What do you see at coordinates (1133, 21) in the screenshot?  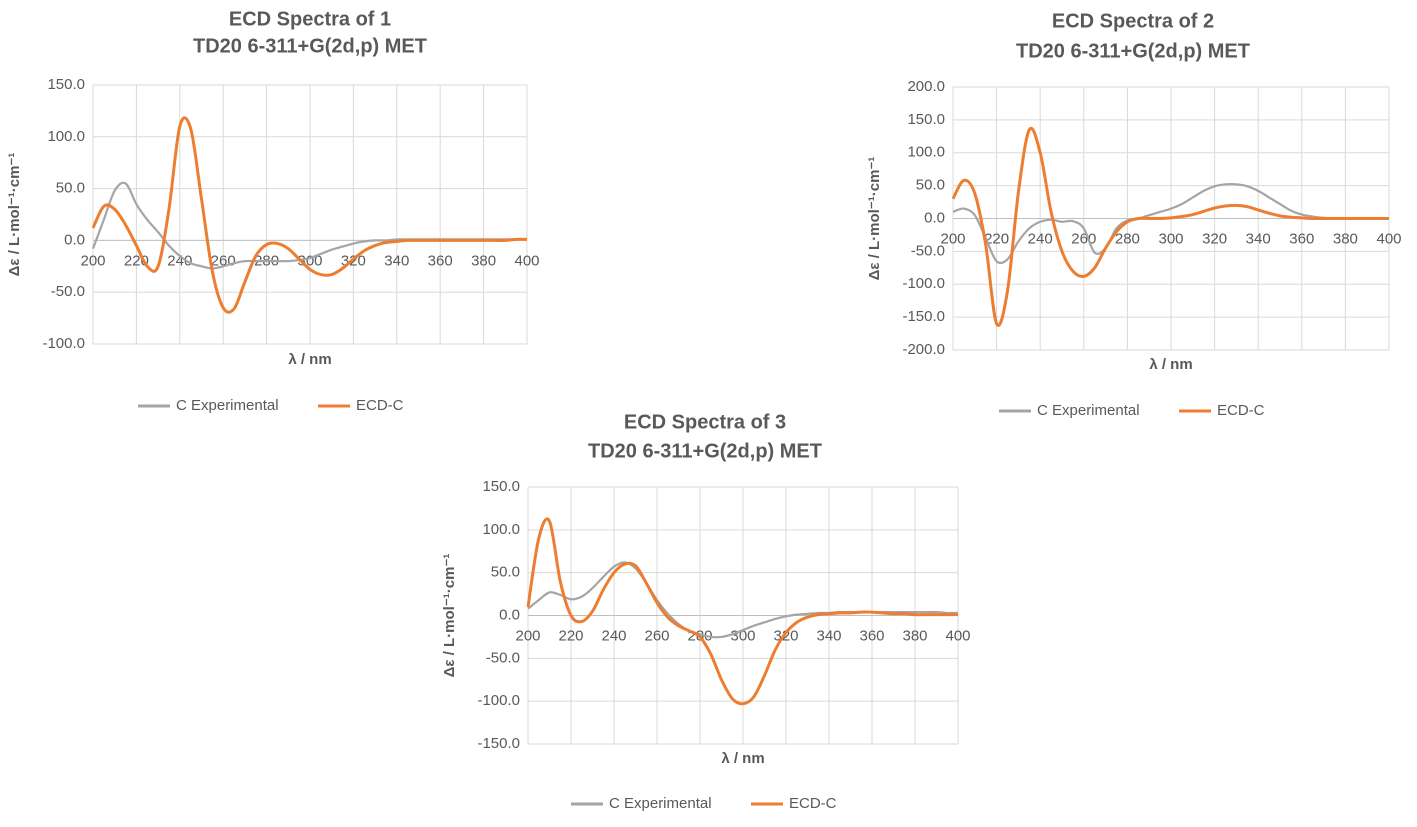 I see `chart-title: ECD Spectra of 2` at bounding box center [1133, 21].